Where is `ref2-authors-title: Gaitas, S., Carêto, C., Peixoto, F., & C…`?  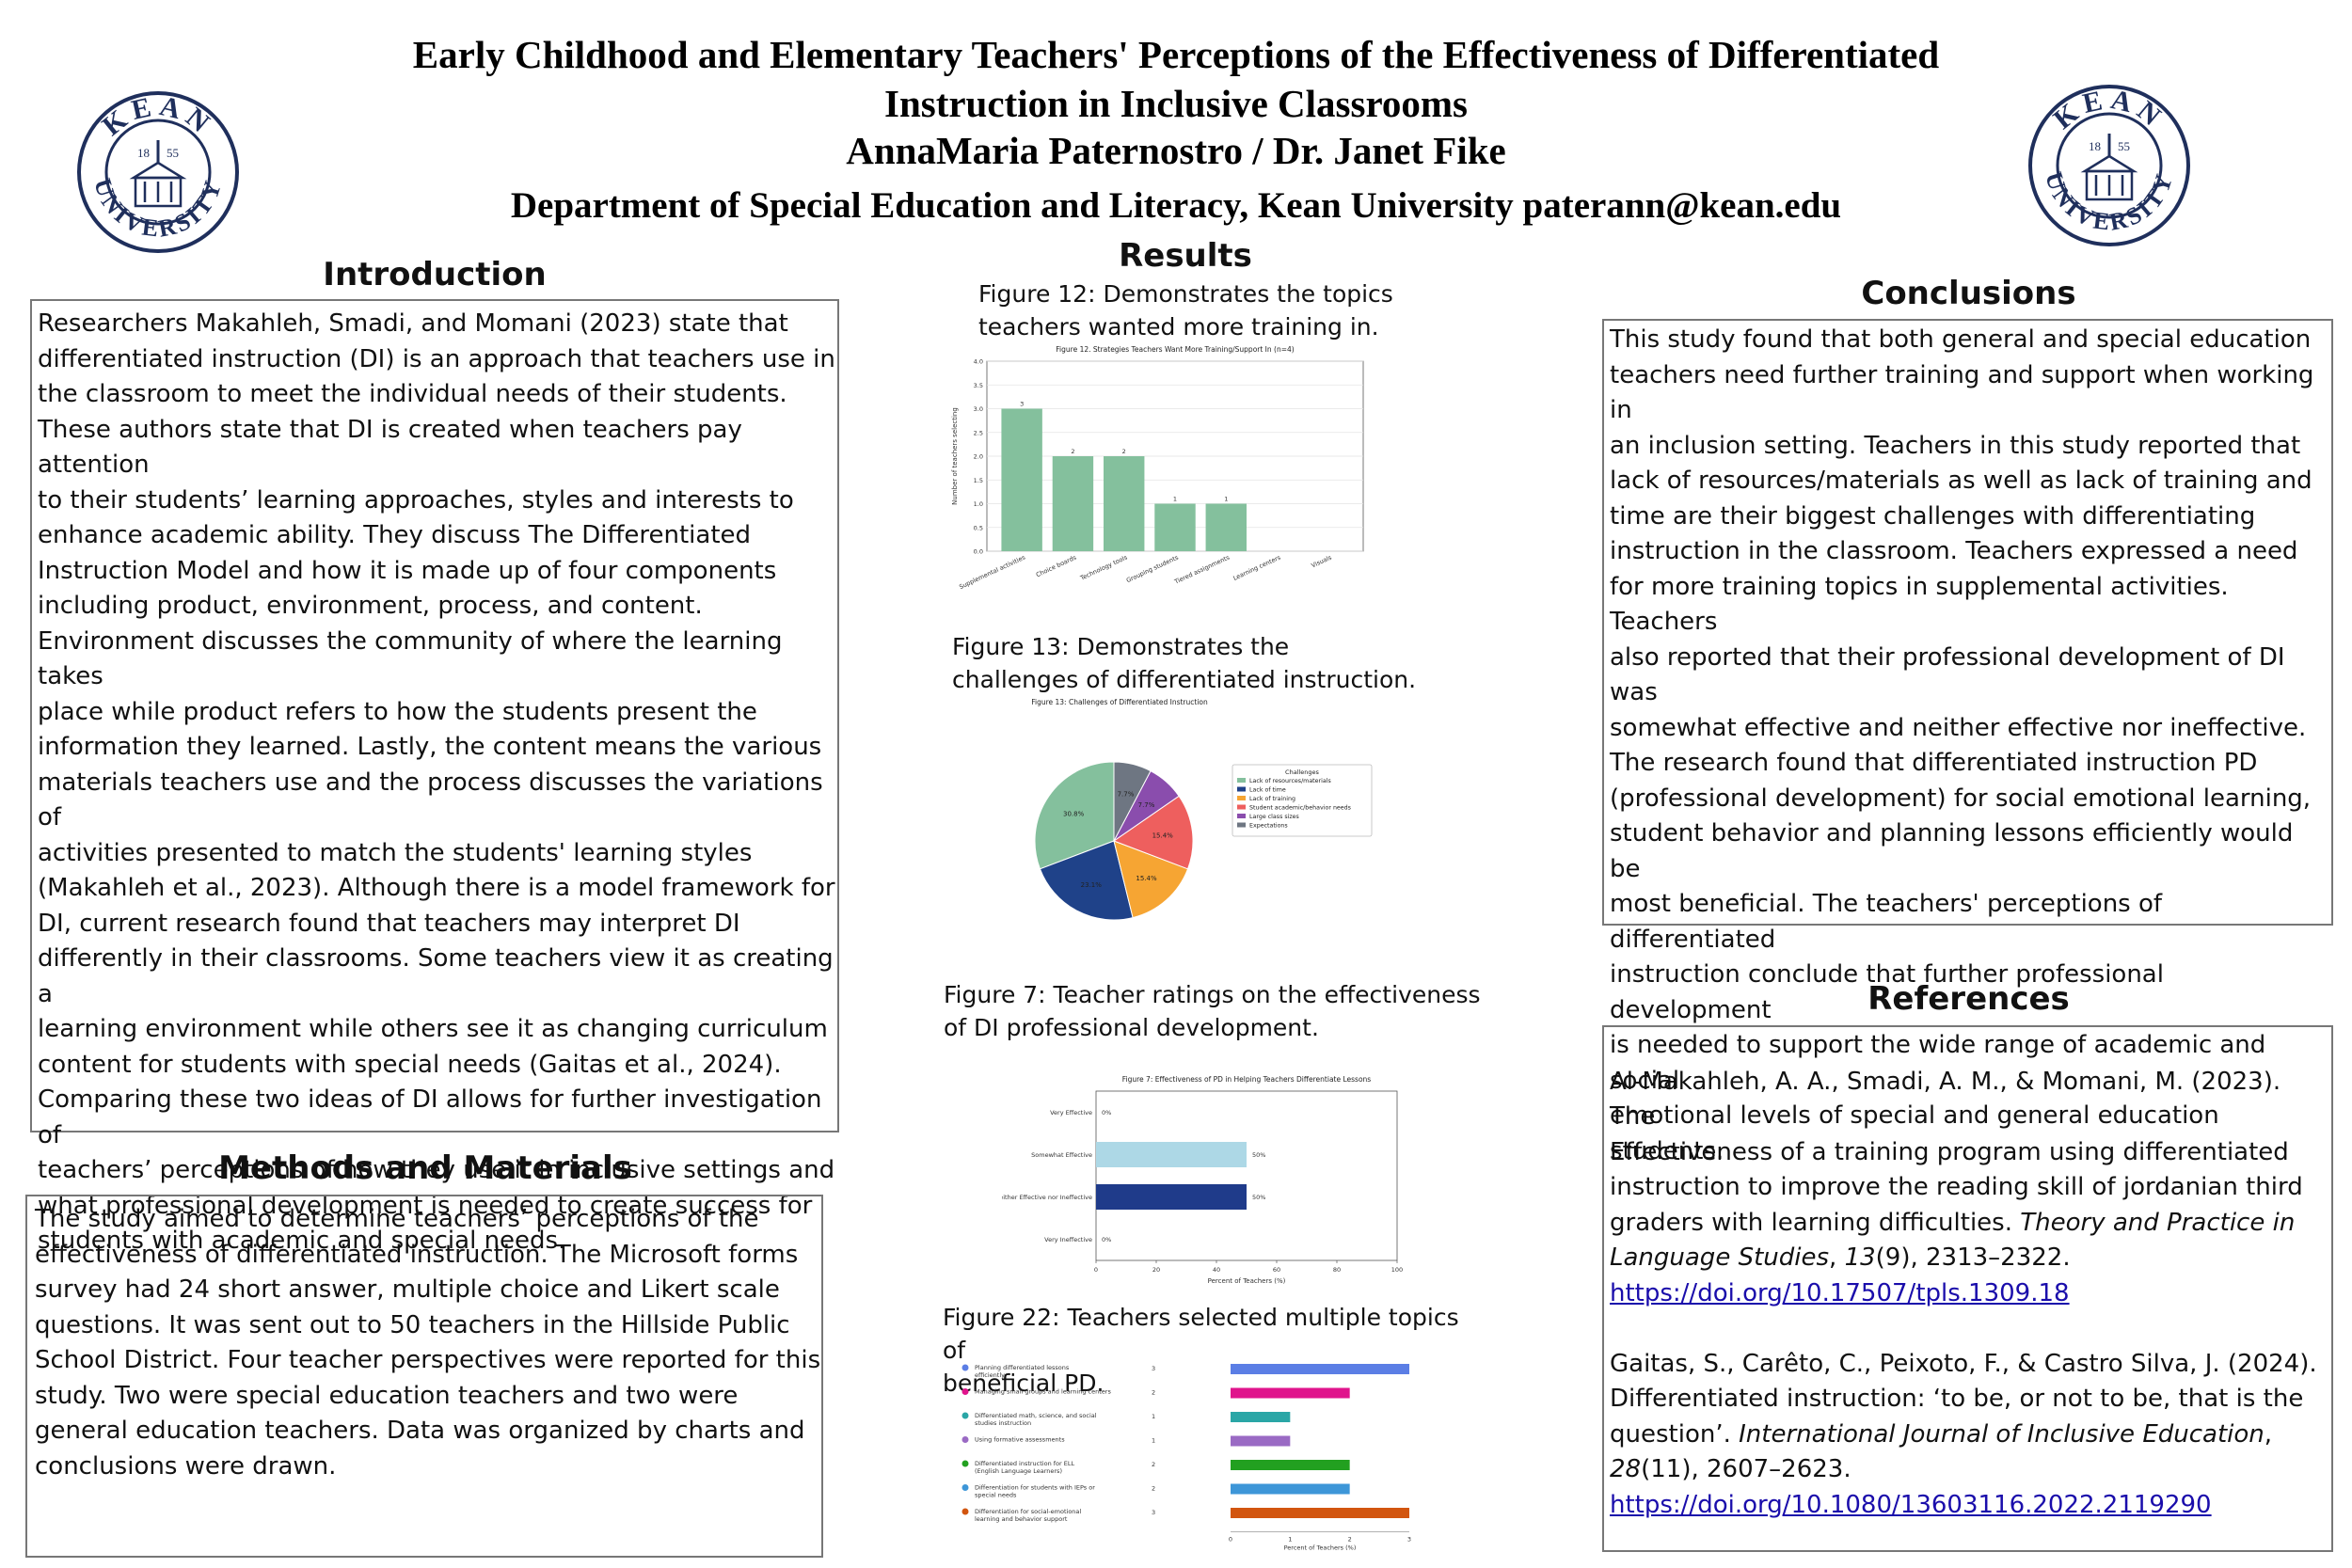
ref2-authors-title: Gaitas, S., Carêto, C., Peixoto, F., & C… is located at coordinates (1963, 1399).